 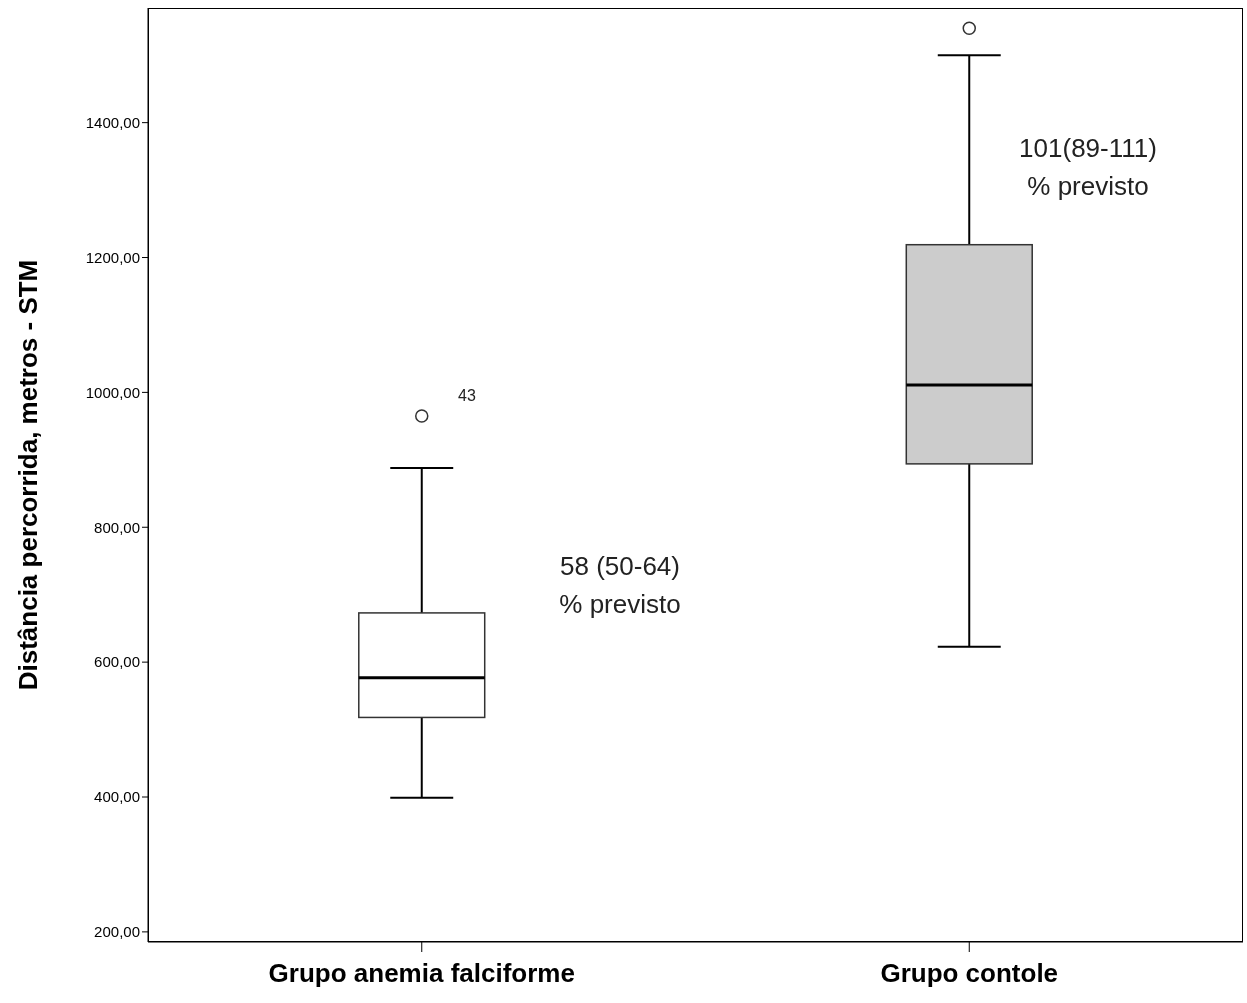 I want to click on x-tick-label: Grupo contole, so click(x=969, y=973).